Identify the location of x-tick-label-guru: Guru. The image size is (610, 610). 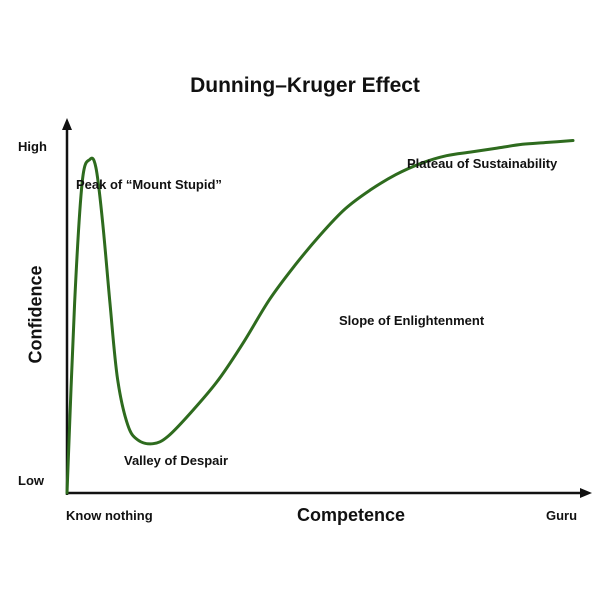
(562, 515).